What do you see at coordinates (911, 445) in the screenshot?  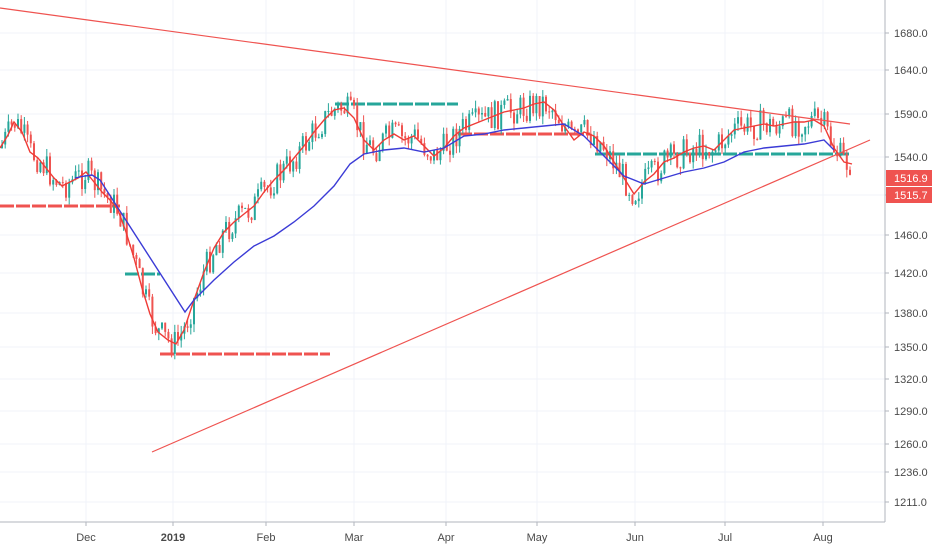 I see `price-tick-label: 1260.0` at bounding box center [911, 445].